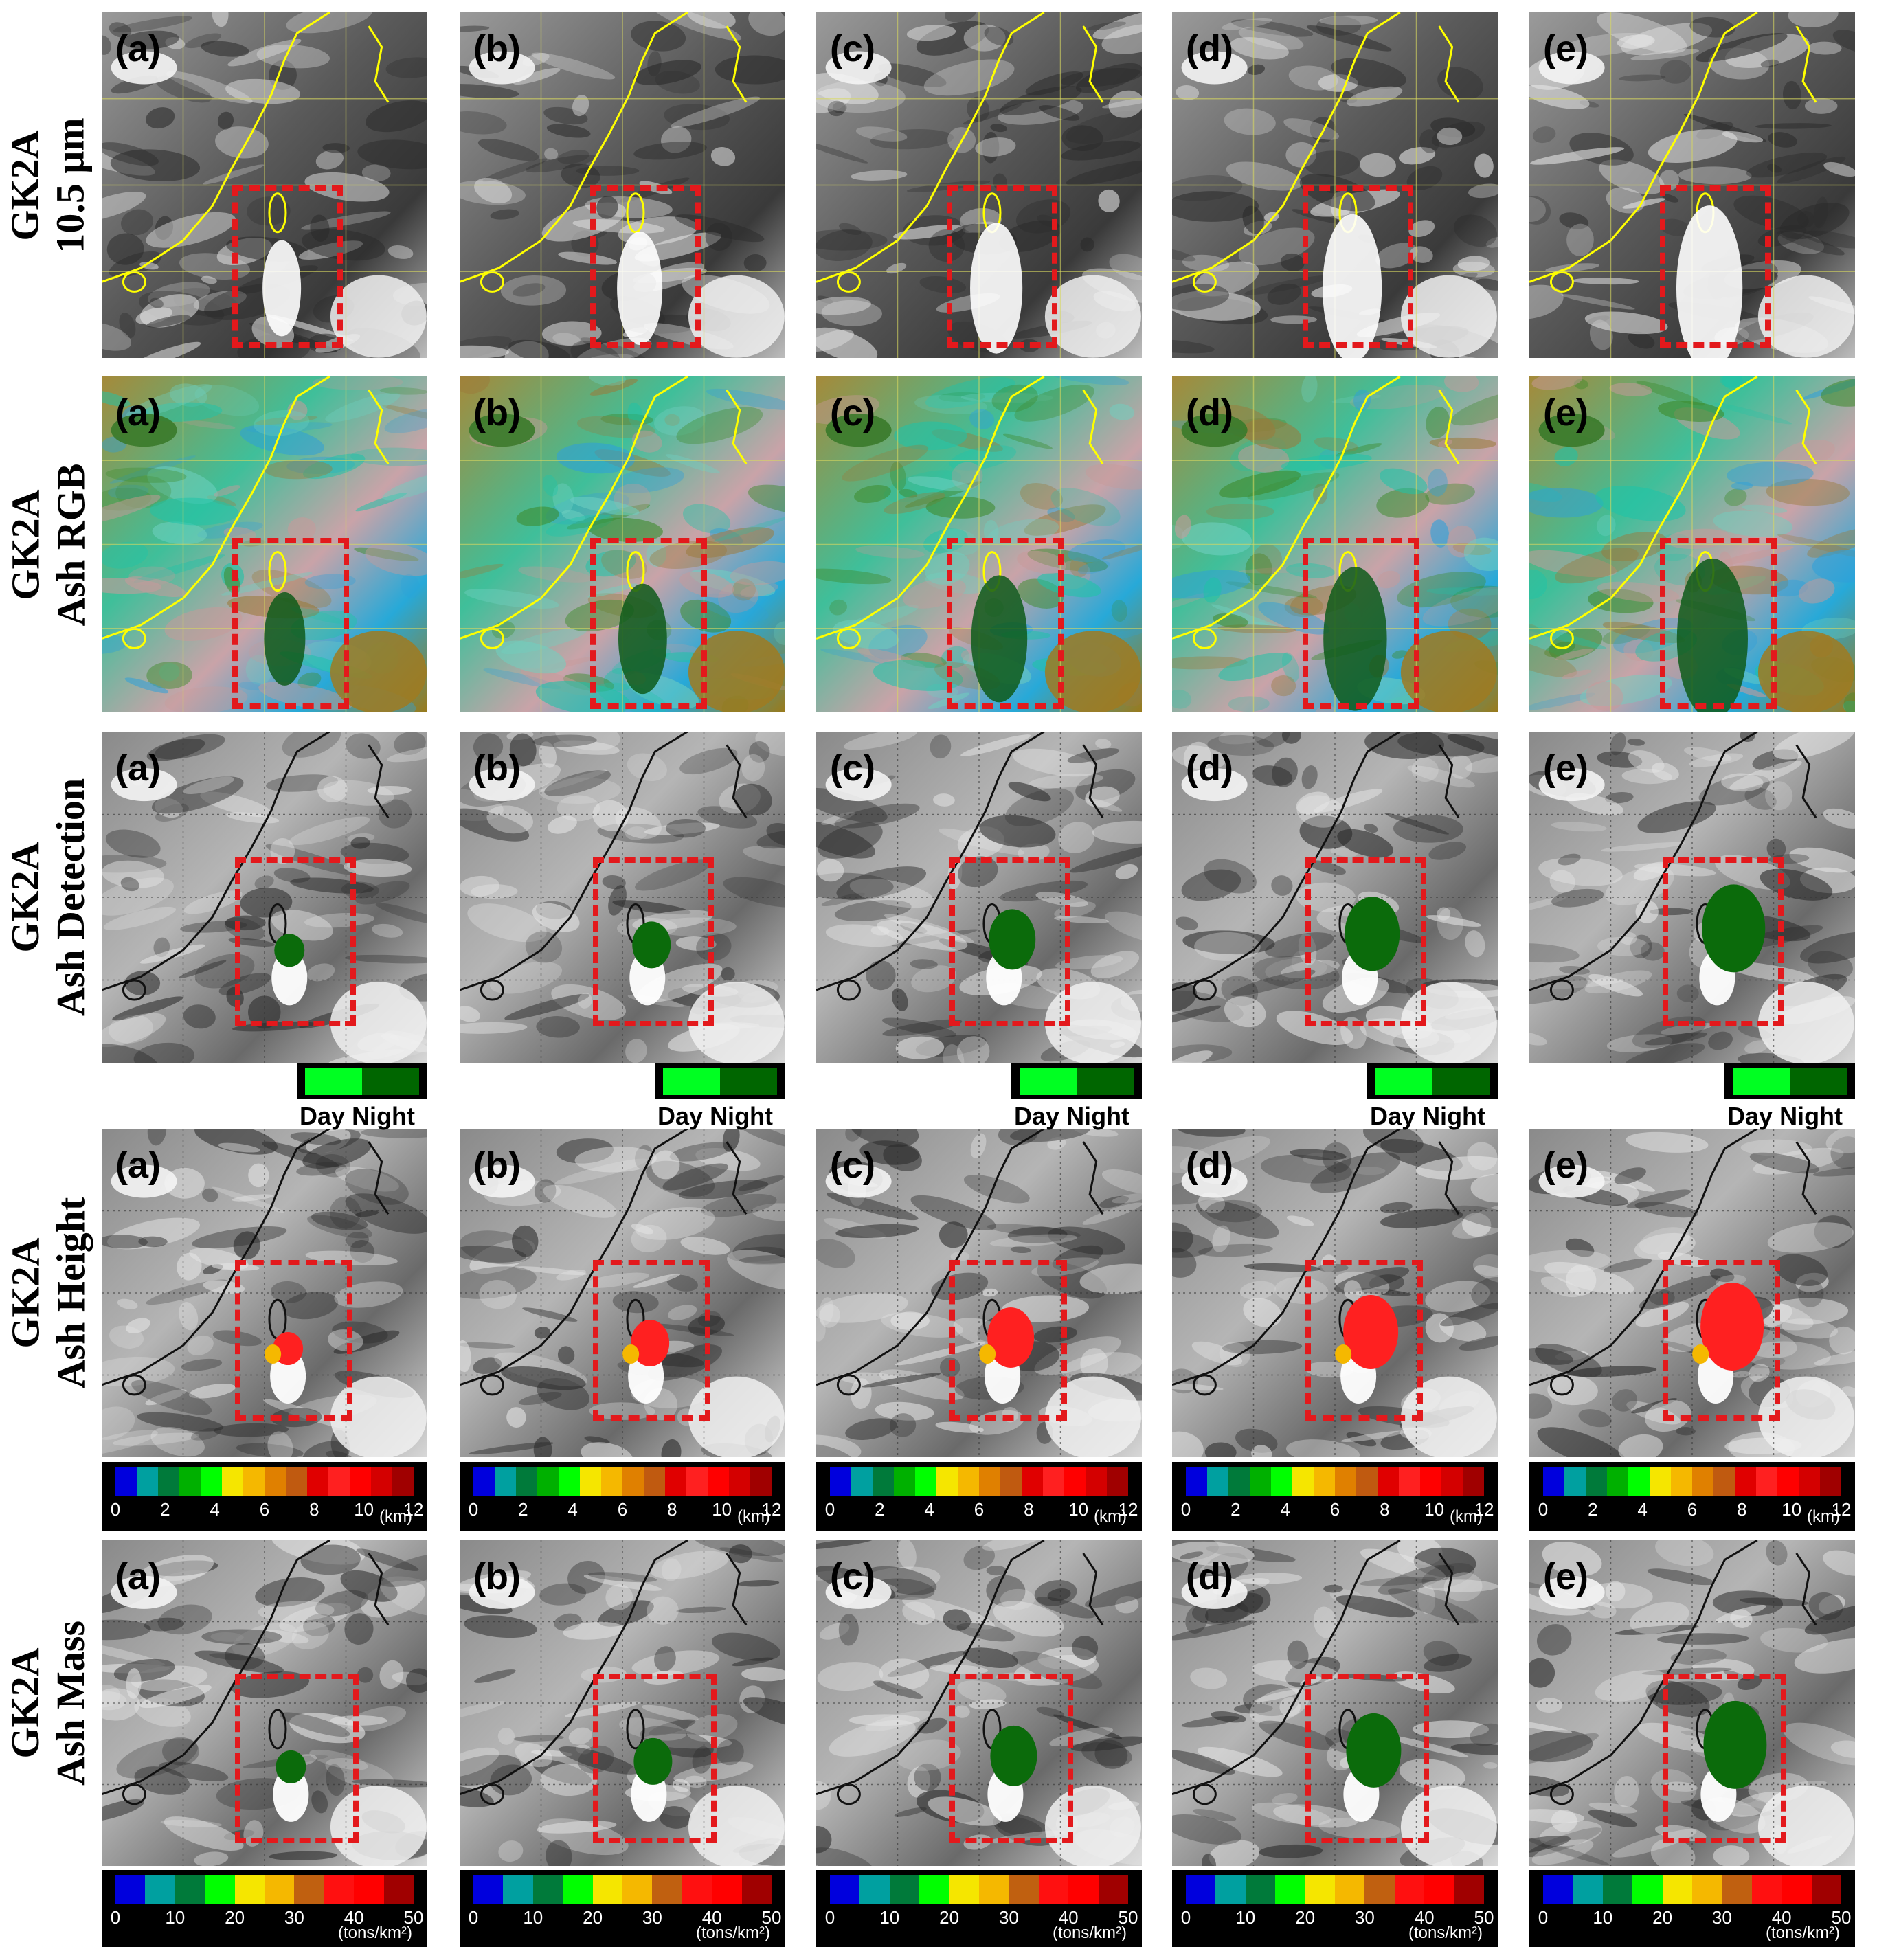  I want to click on panel-ir105-3: (c), so click(979, 185).